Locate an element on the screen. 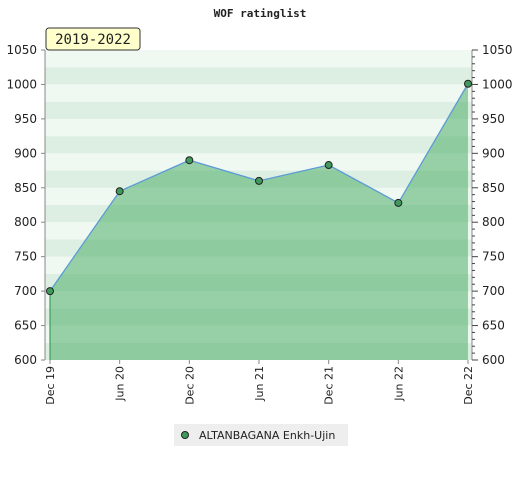  y2-tick-label: 800 is located at coordinates (493, 222).